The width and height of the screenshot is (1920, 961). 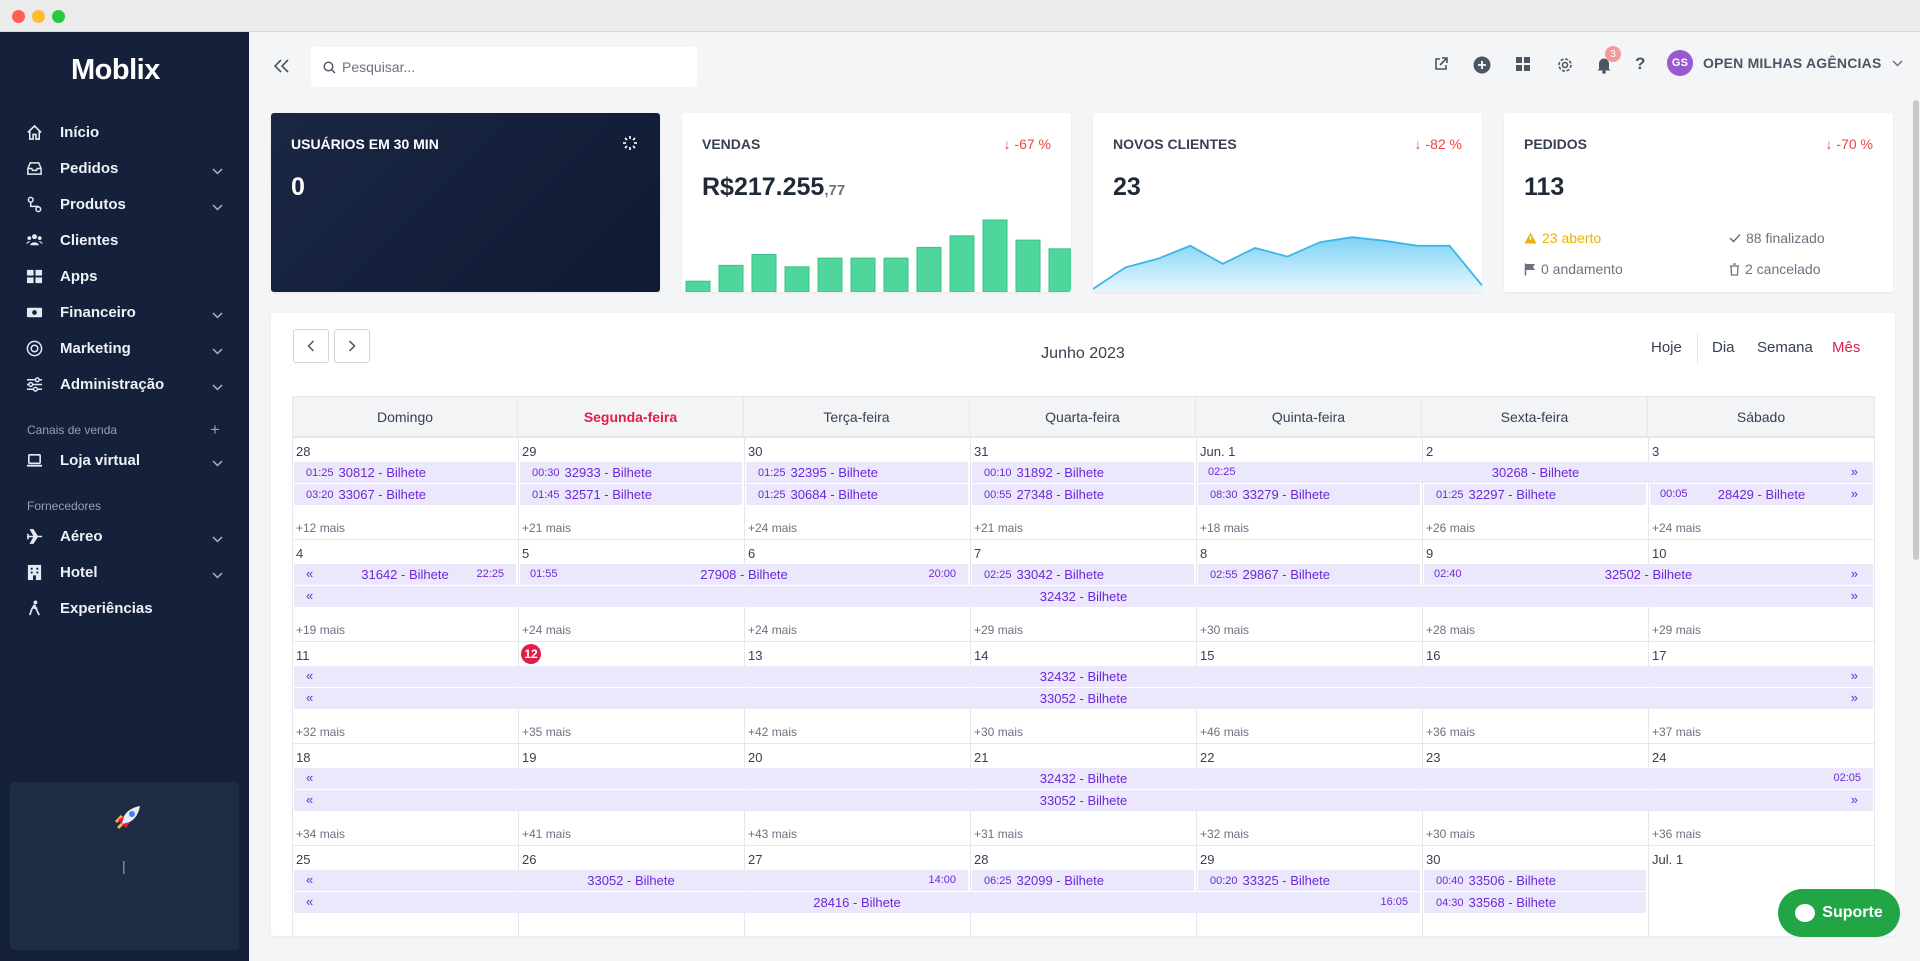 What do you see at coordinates (124, 608) in the screenshot?
I see `sidebar-item-experiencias: Experiências` at bounding box center [124, 608].